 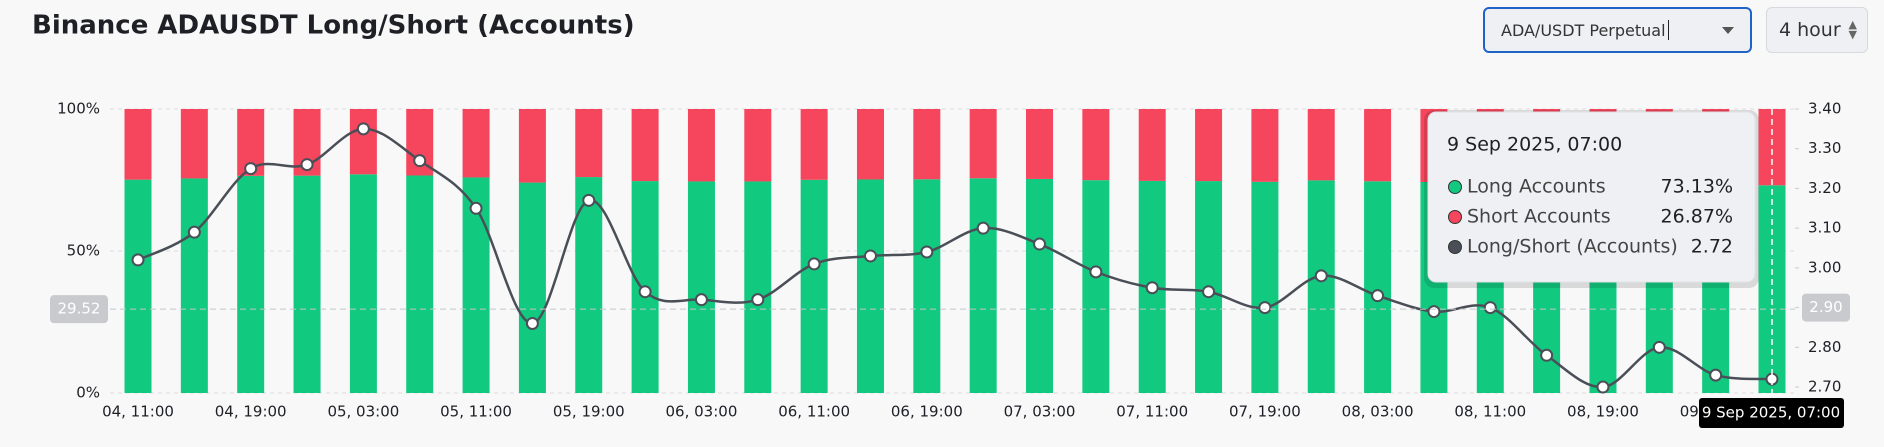 I want to click on interval-text: 4 hour, so click(x=1810, y=30).